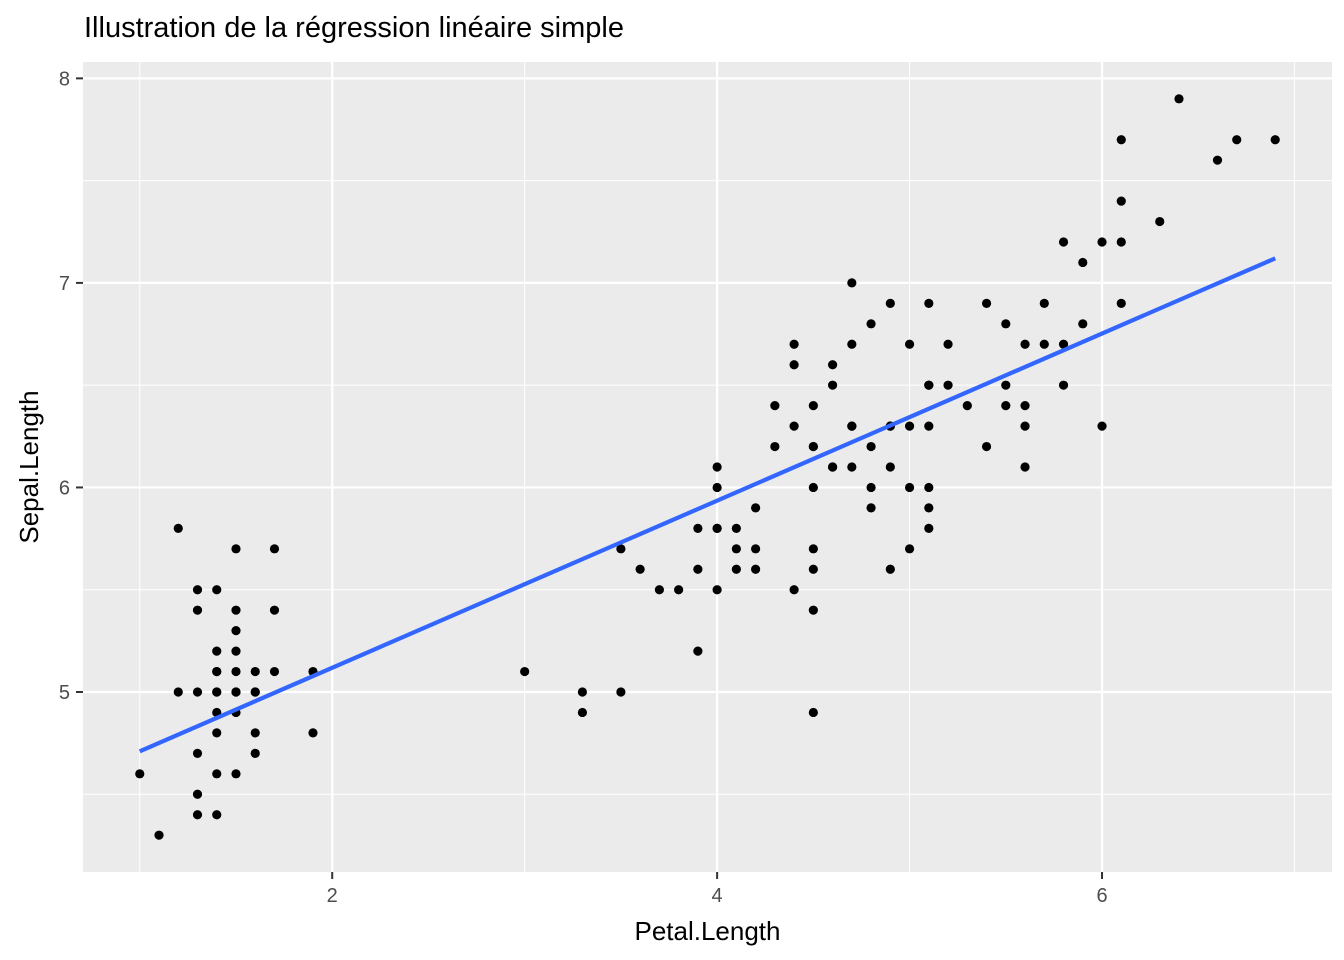  Describe the element at coordinates (717, 896) in the screenshot. I see `x-tick-label: 4` at that location.